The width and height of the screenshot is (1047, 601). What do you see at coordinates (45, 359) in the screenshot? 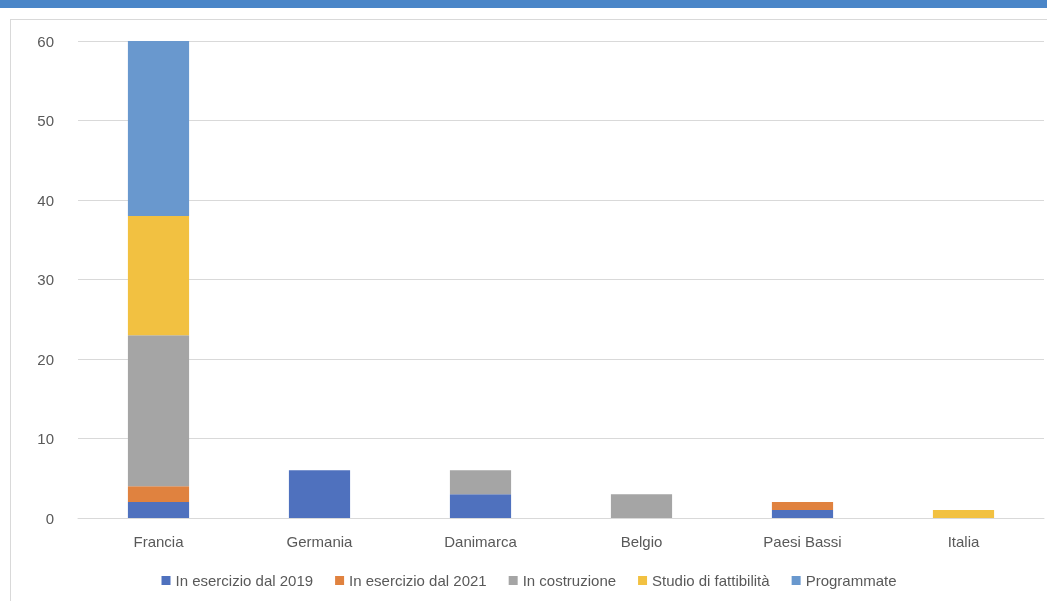
I see `y-tick-label: 20` at bounding box center [45, 359].